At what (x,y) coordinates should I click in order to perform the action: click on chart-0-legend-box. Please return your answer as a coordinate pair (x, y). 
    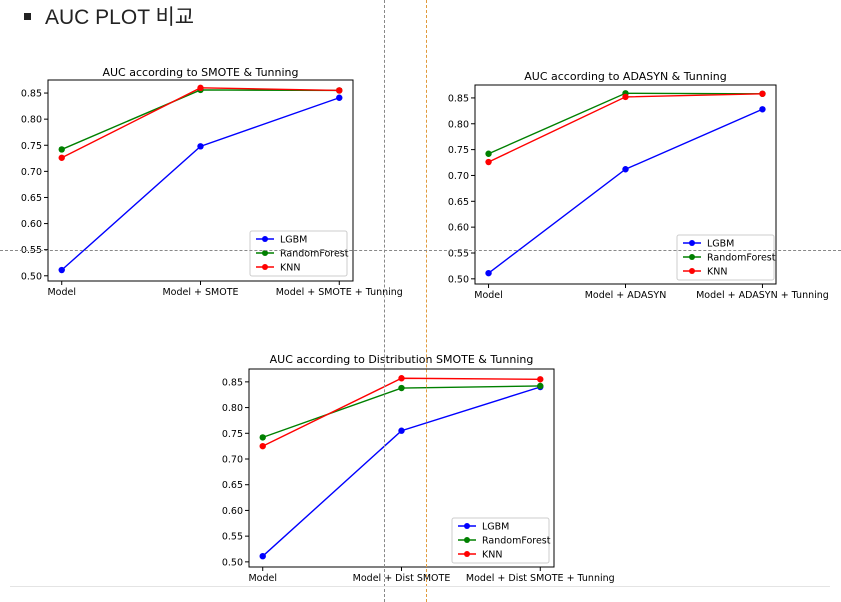
    Looking at the image, I should click on (298, 253).